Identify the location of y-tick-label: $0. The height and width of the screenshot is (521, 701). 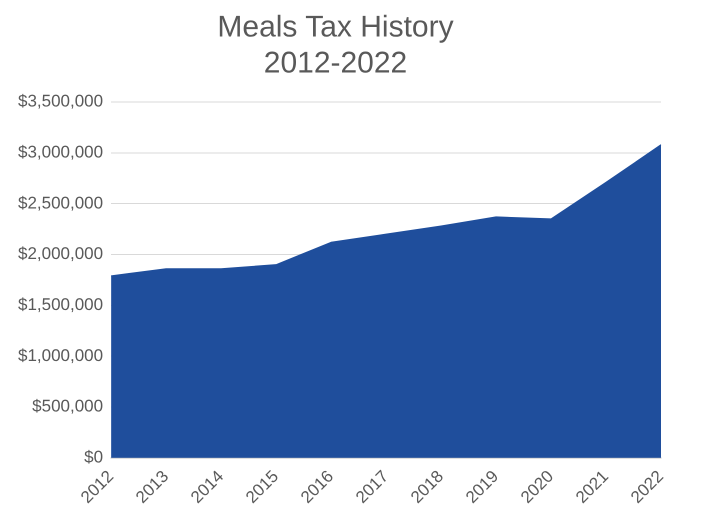
(94, 457).